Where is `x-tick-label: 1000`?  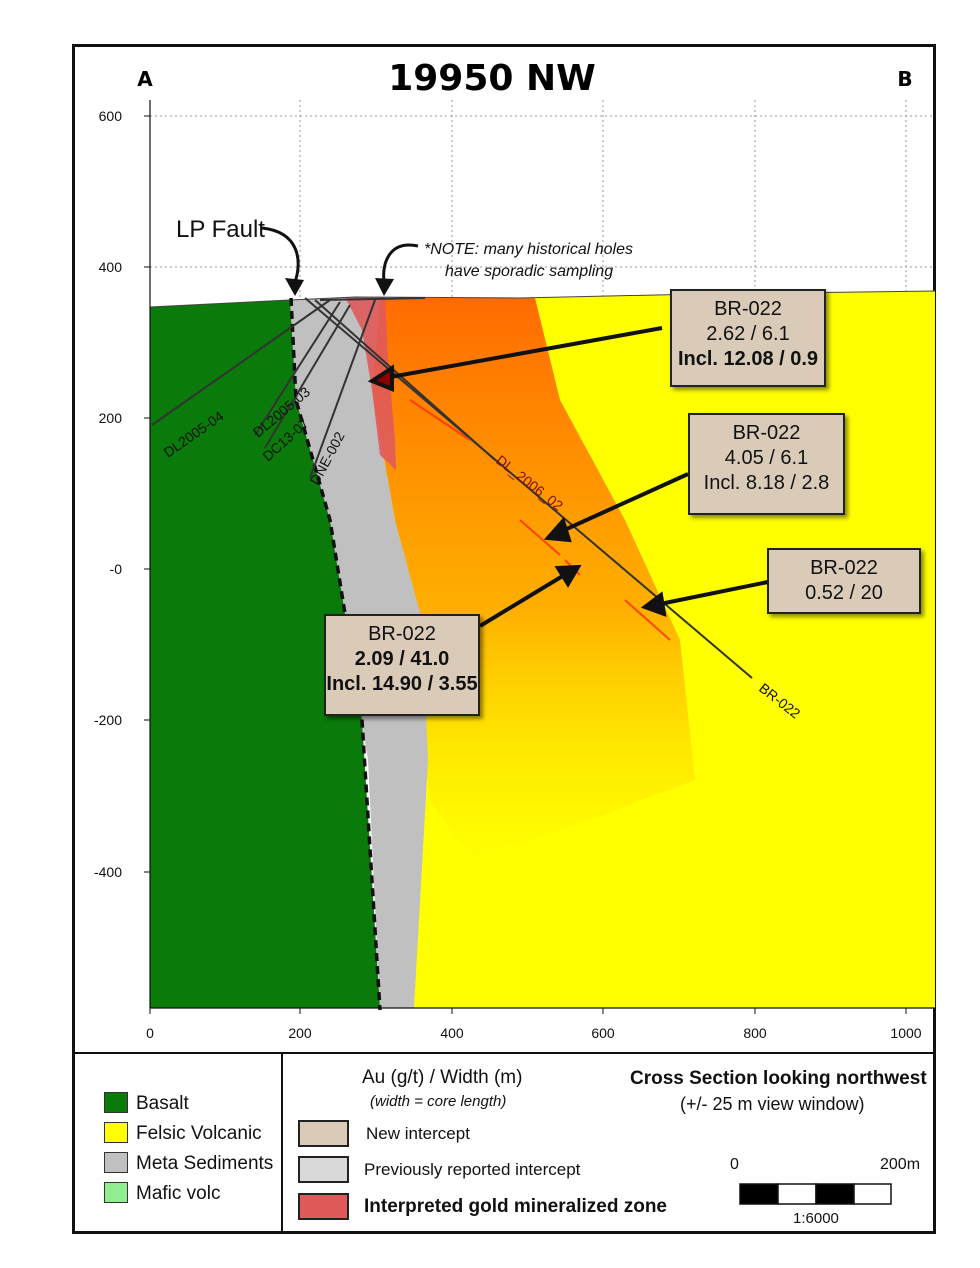
x-tick-label: 1000 is located at coordinates (905, 1033).